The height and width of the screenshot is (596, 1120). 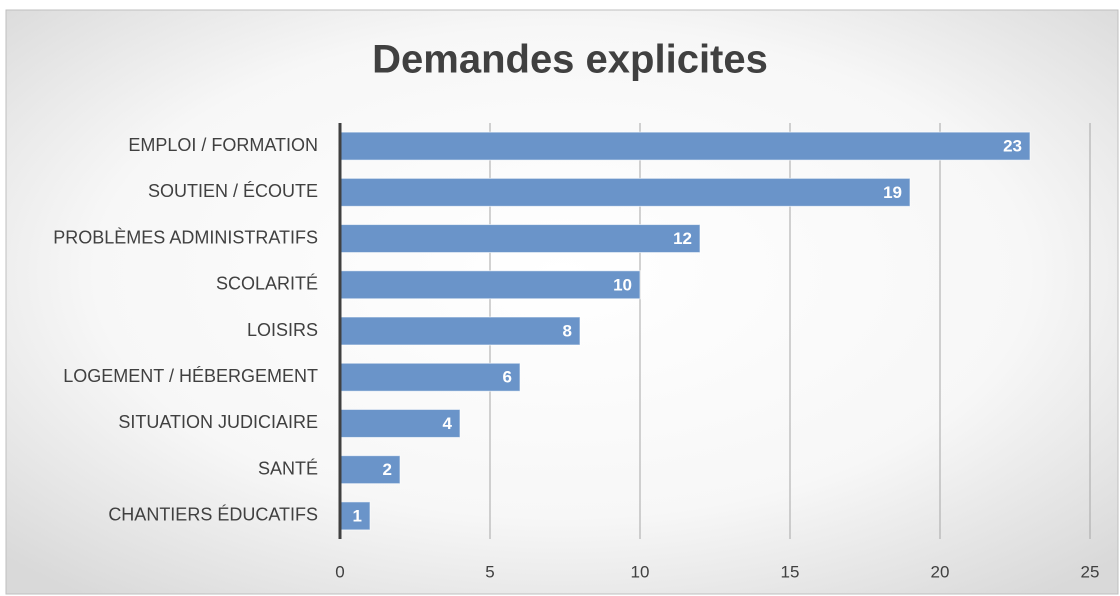 I want to click on y-tick-label: PROBLÈMES ADMINISTRATIFS, so click(x=185, y=237).